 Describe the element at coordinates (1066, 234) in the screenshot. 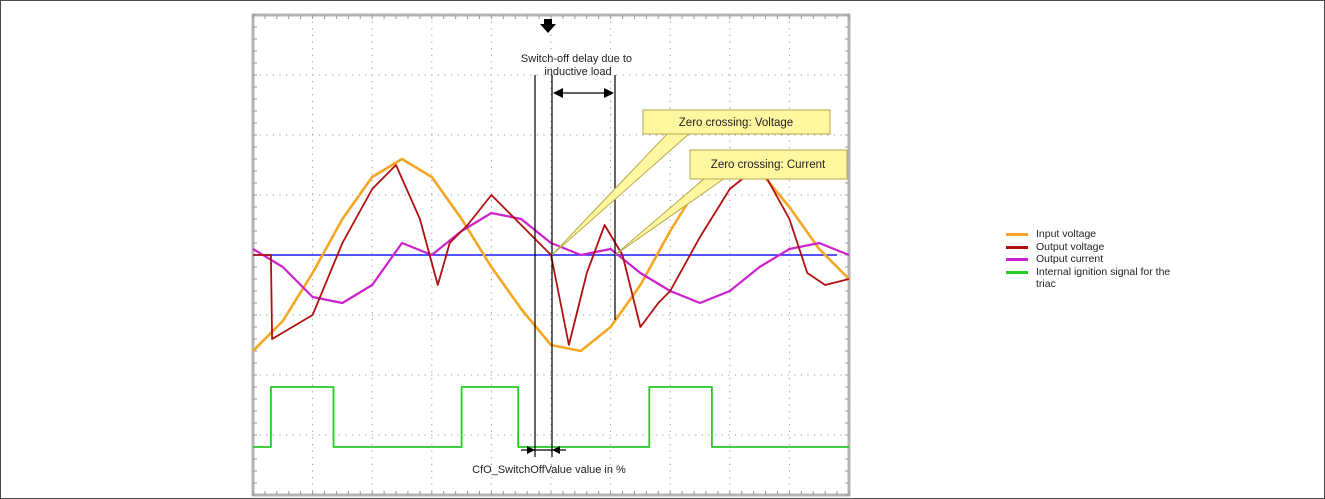

I see `legend-label: Input voltage` at that location.